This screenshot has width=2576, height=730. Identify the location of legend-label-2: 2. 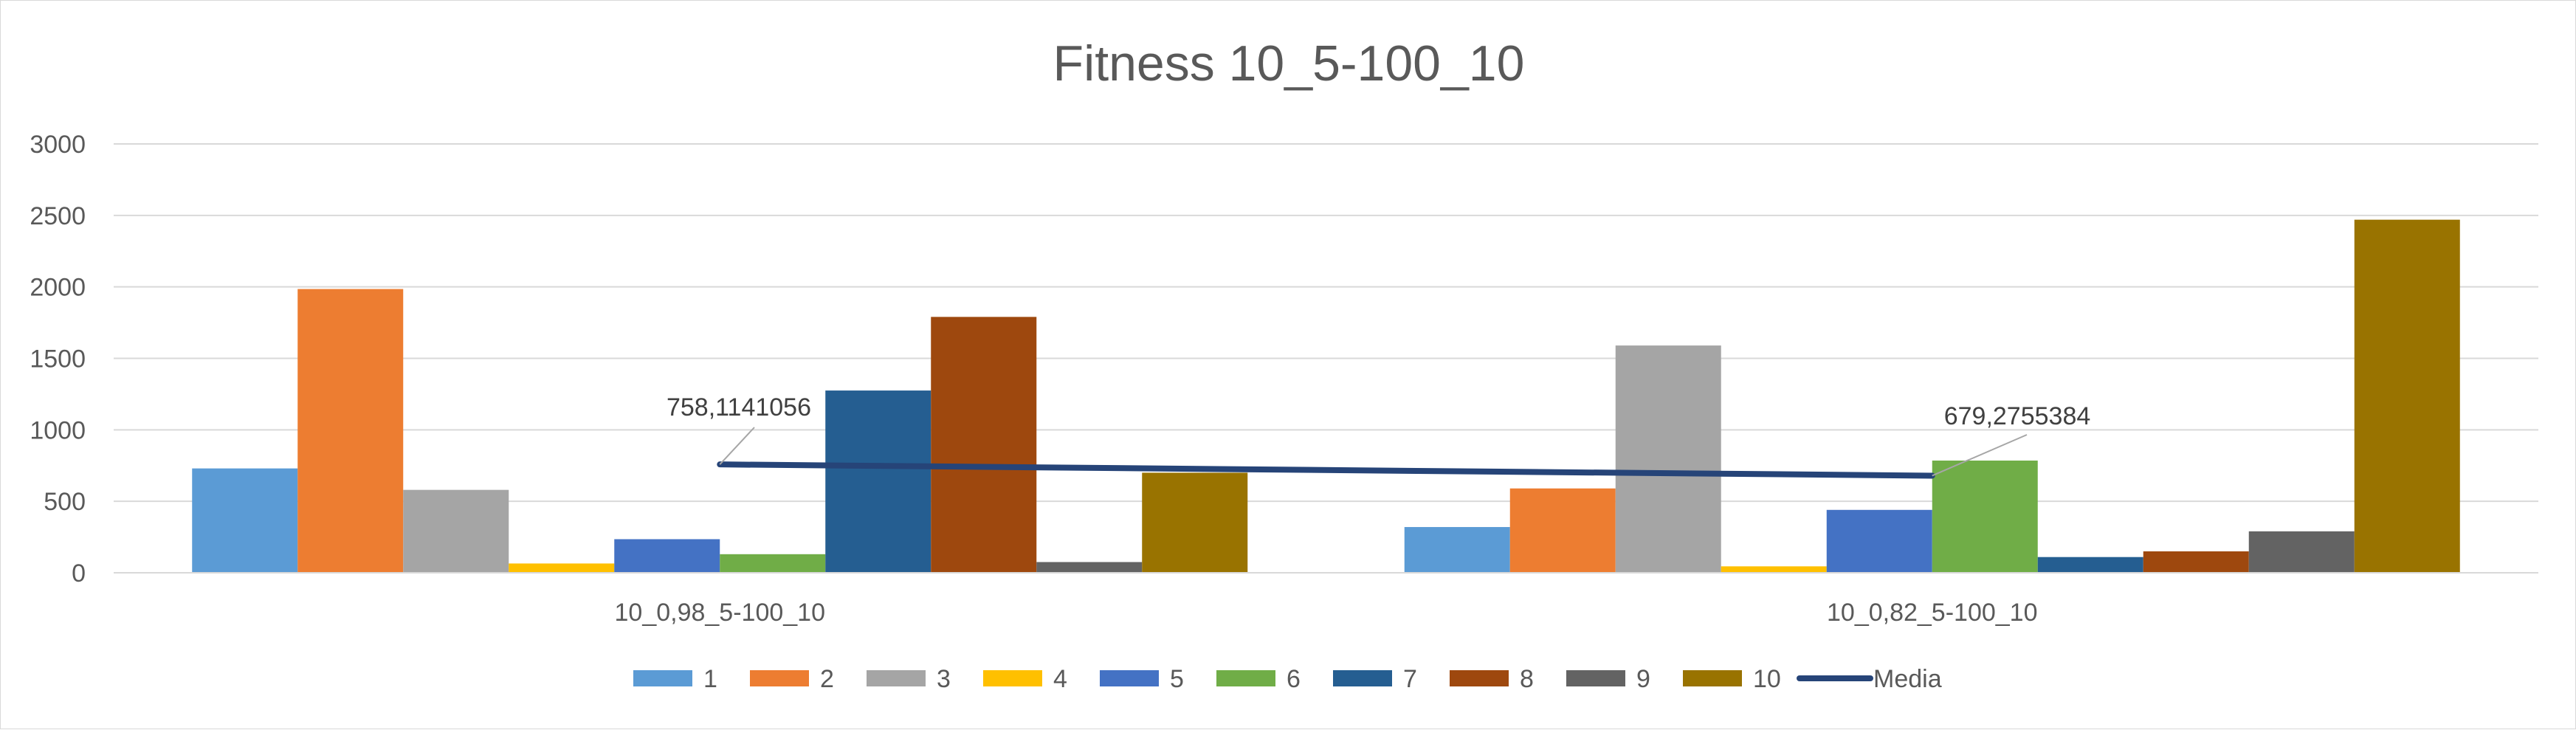
(827, 679).